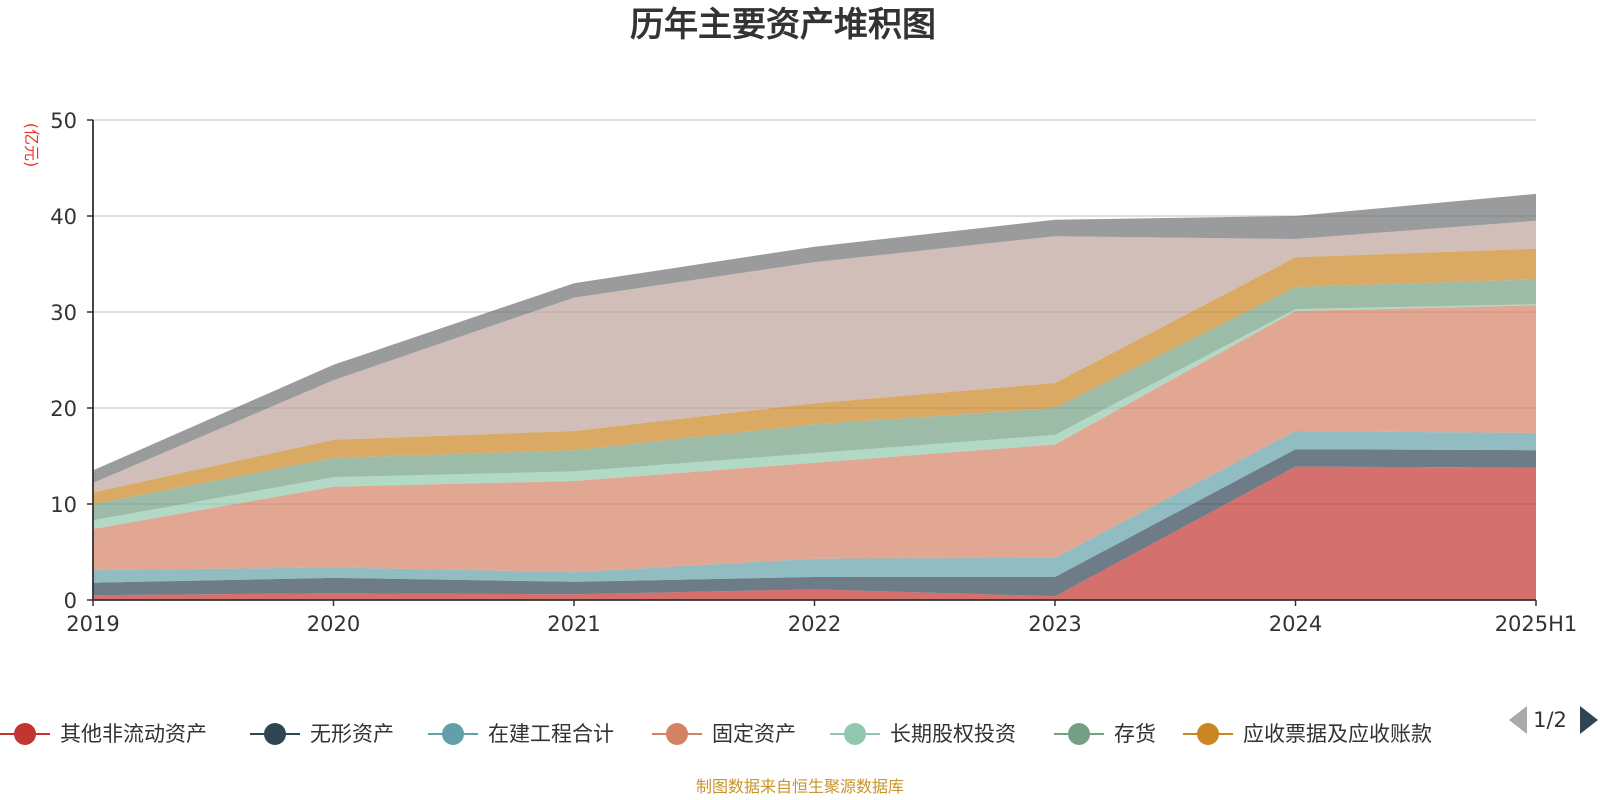 Image resolution: width=1600 pixels, height=800 pixels. Describe the element at coordinates (1054, 624) in the screenshot. I see `x-tick-label: 2023` at that location.